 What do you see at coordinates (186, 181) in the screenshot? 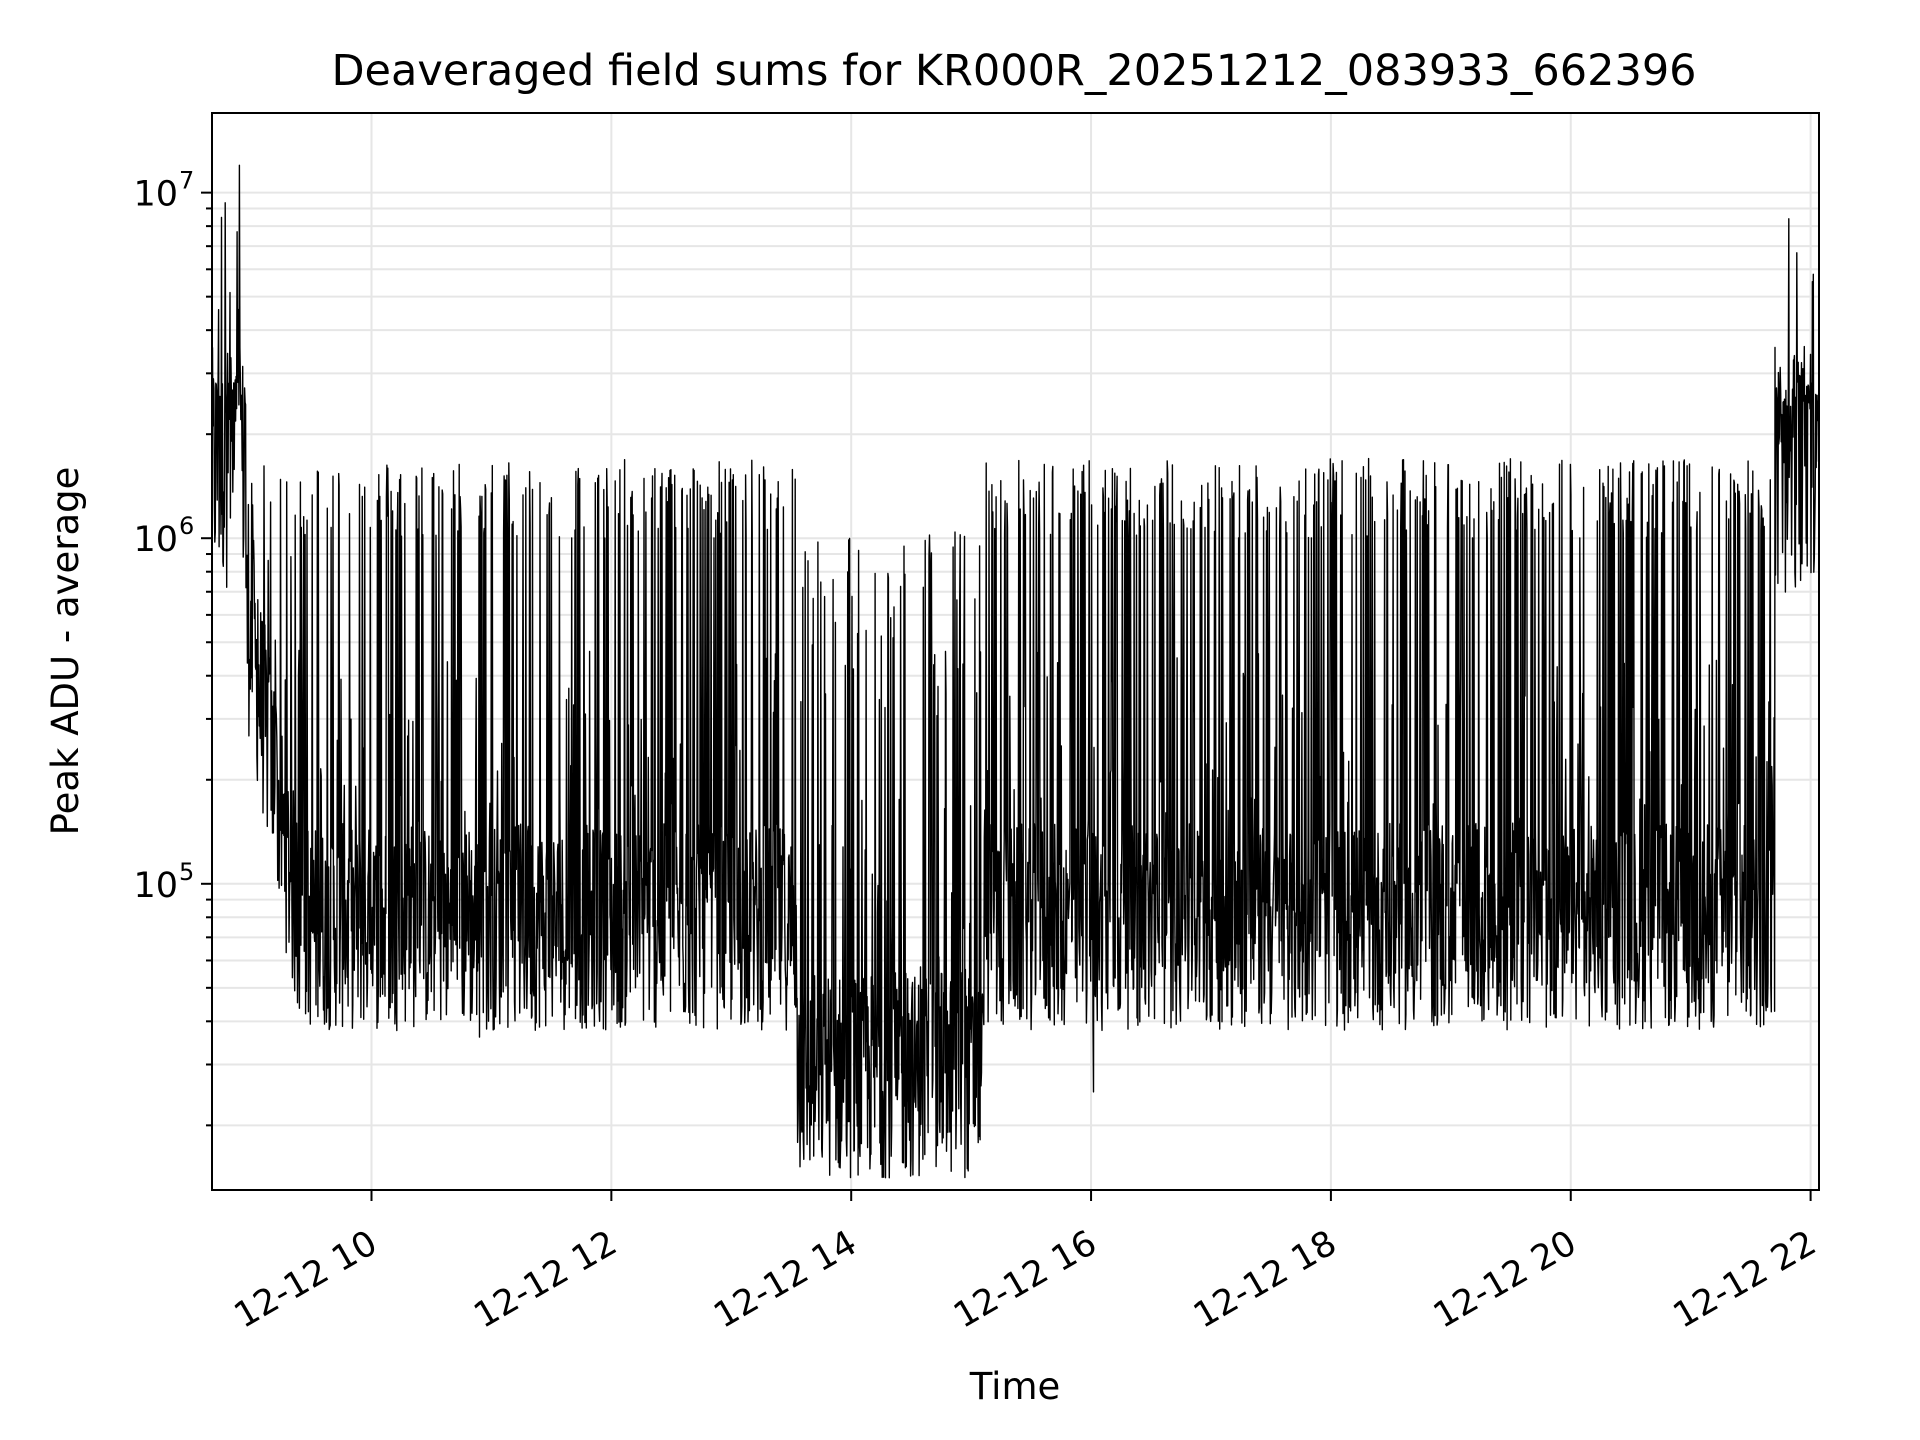
I see `y-tick-exponent: 7` at bounding box center [186, 181].